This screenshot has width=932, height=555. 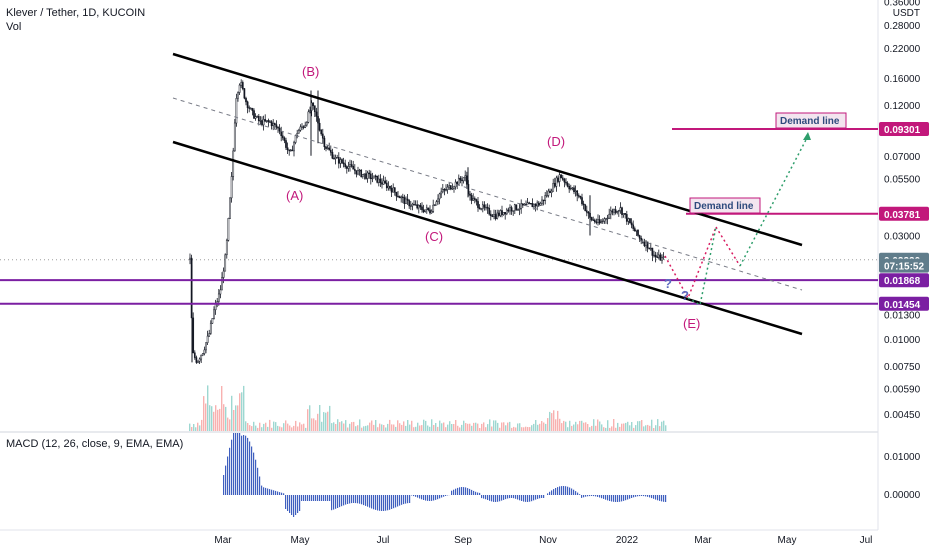 I want to click on y-tick-label: 0.05500, so click(x=902, y=180).